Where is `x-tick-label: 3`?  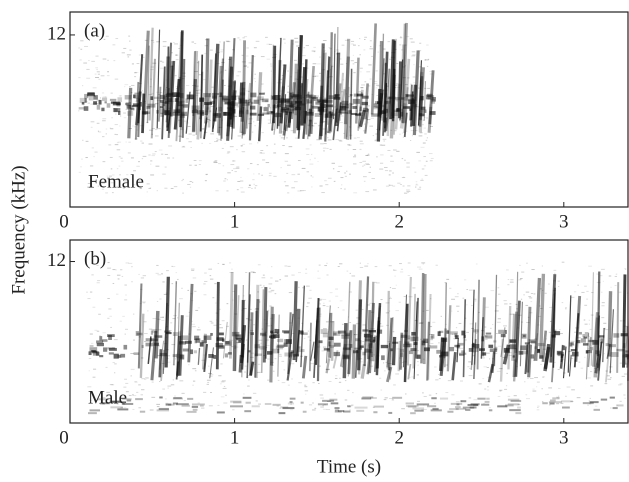
x-tick-label: 3 is located at coordinates (564, 437).